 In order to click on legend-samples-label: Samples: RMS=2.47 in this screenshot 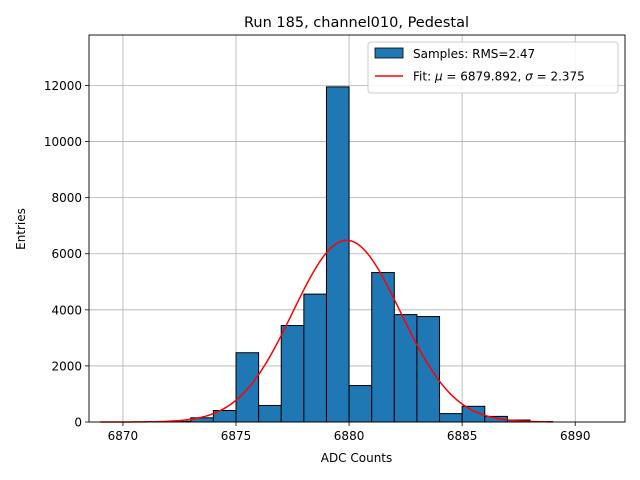, I will do `click(474, 54)`.